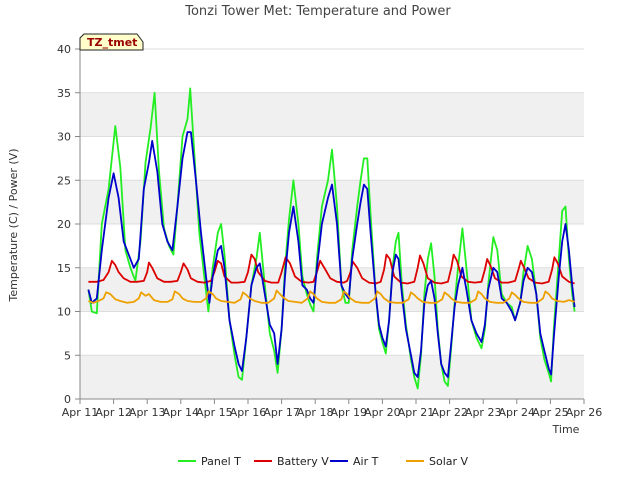 This screenshot has width=640, height=480. What do you see at coordinates (221, 461) in the screenshot?
I see `legend-label-panel-t: Panel T` at bounding box center [221, 461].